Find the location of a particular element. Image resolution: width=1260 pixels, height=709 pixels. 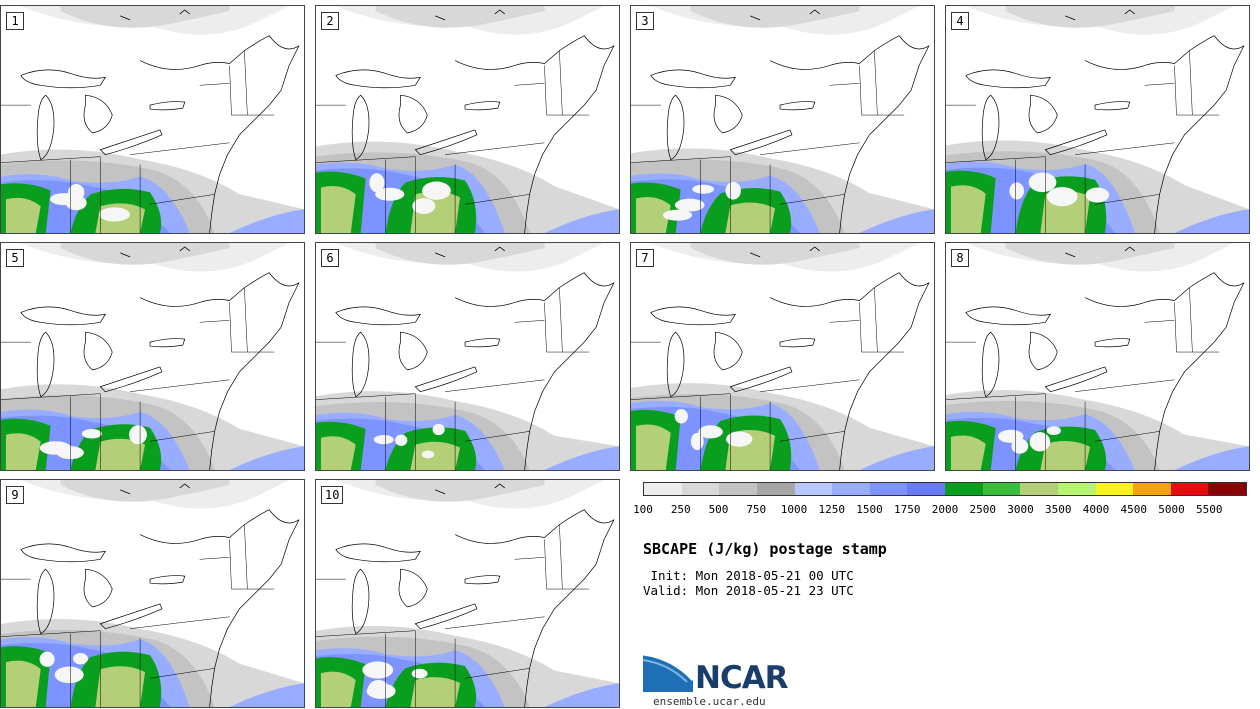

colorbar-tick-label: 100 is located at coordinates (643, 509).